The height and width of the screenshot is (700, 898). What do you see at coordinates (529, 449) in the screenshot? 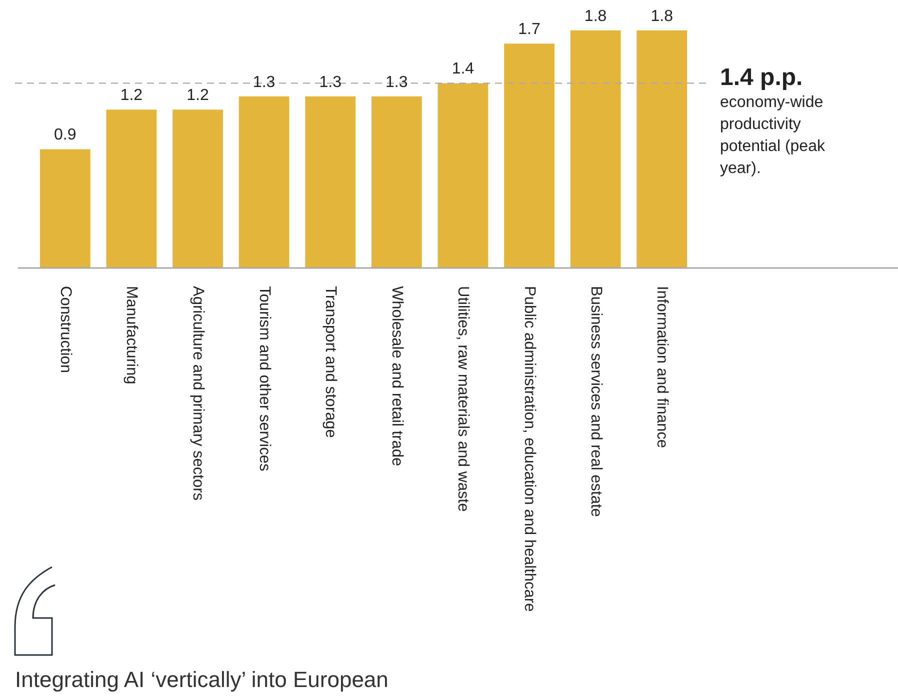
I see `x-tick-label: Public administration, education and healthcare` at bounding box center [529, 449].